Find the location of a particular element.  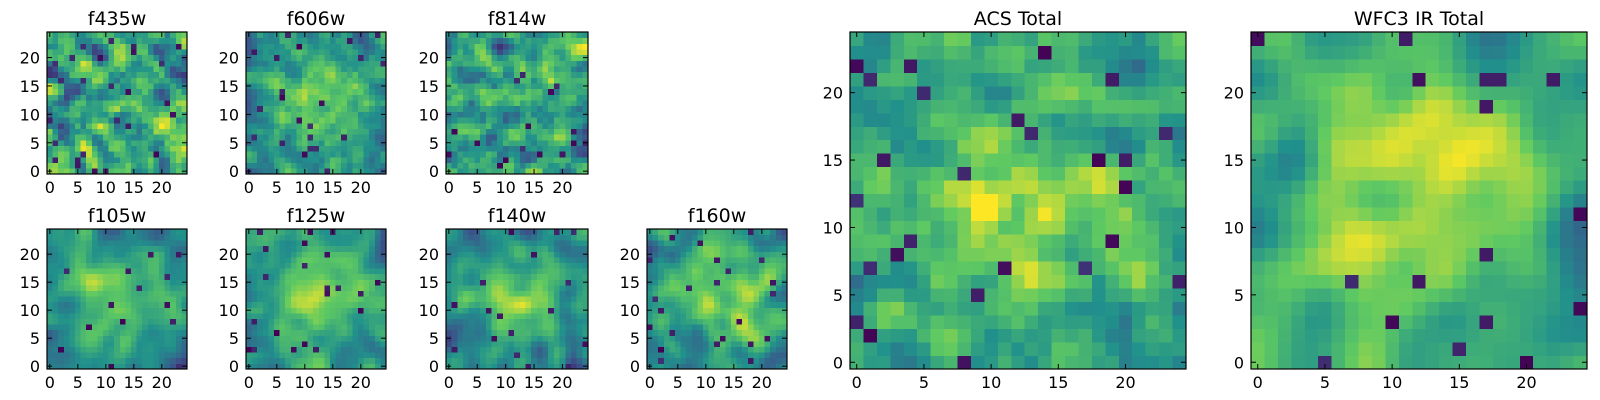

y-tick-label: 20 is located at coordinates (229, 254).